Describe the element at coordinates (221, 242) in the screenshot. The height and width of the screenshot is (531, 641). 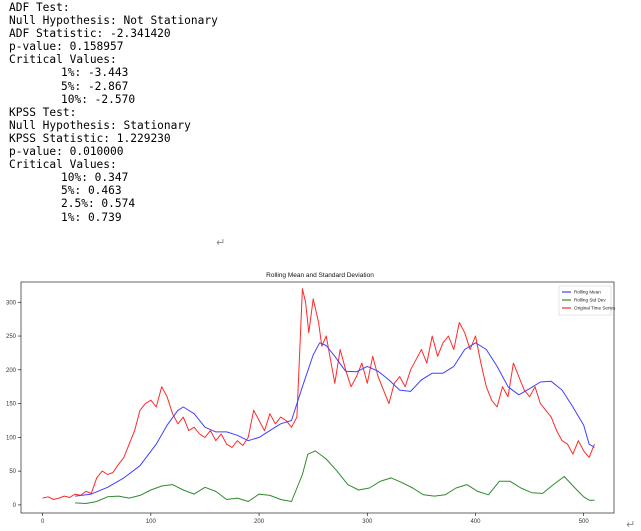
I see `enter-icon: ↵` at that location.